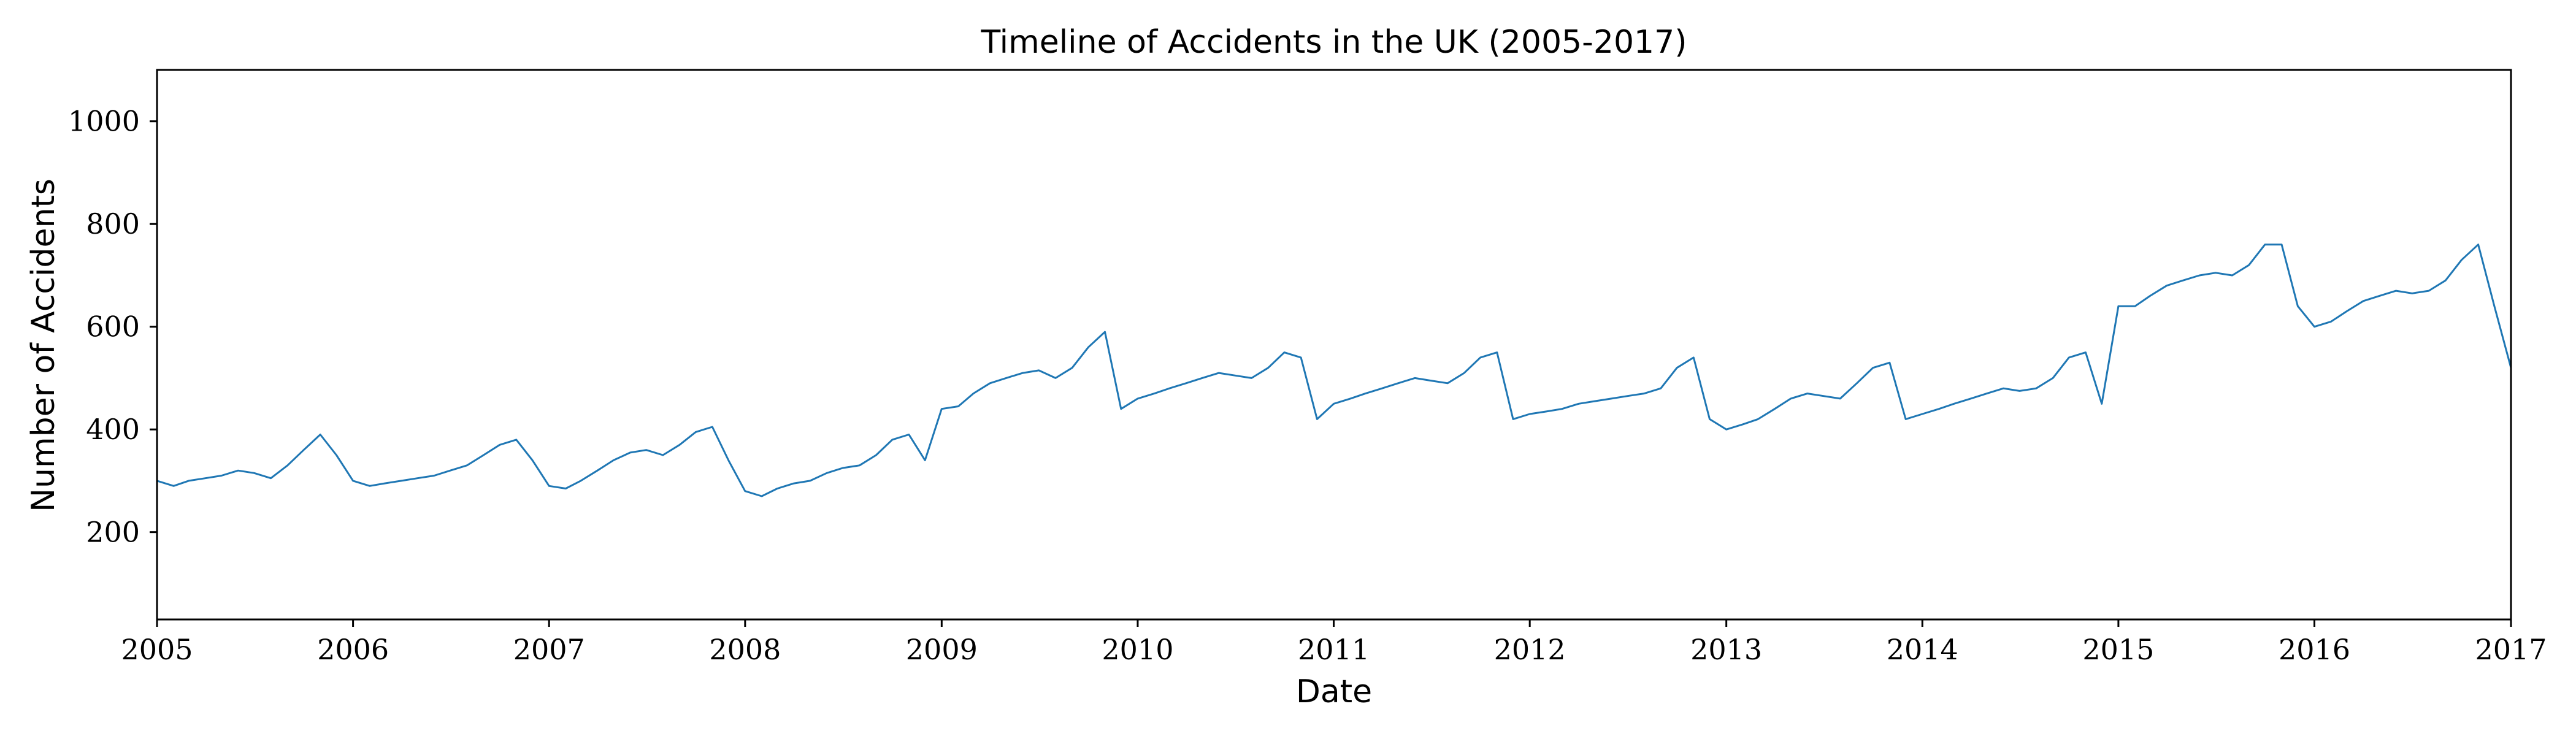 The height and width of the screenshot is (736, 2576). Describe the element at coordinates (942, 649) in the screenshot. I see `x-tick-label: 2009` at that location.